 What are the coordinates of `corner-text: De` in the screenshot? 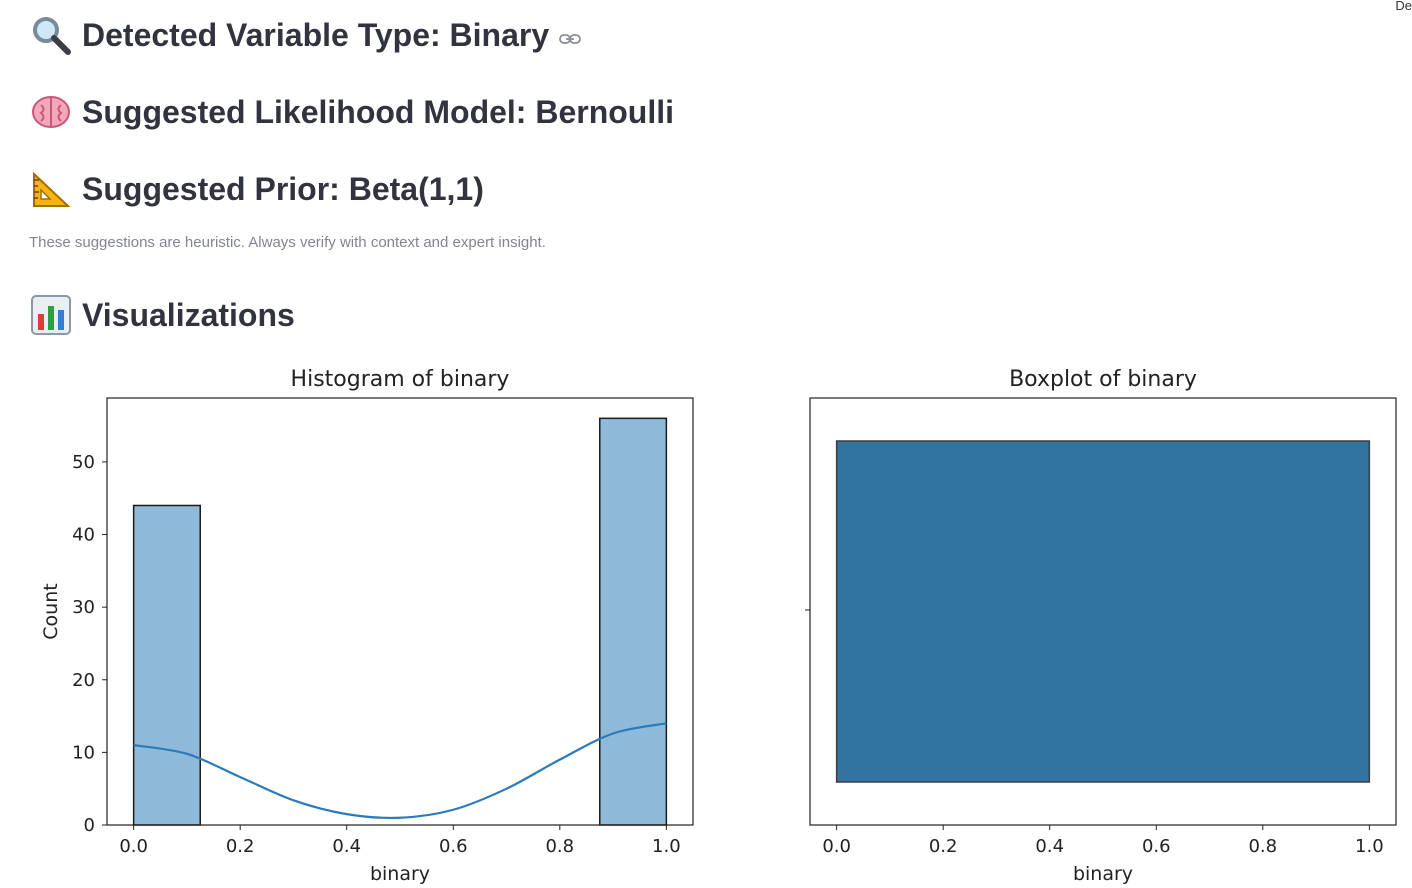 It's located at (1403, 6).